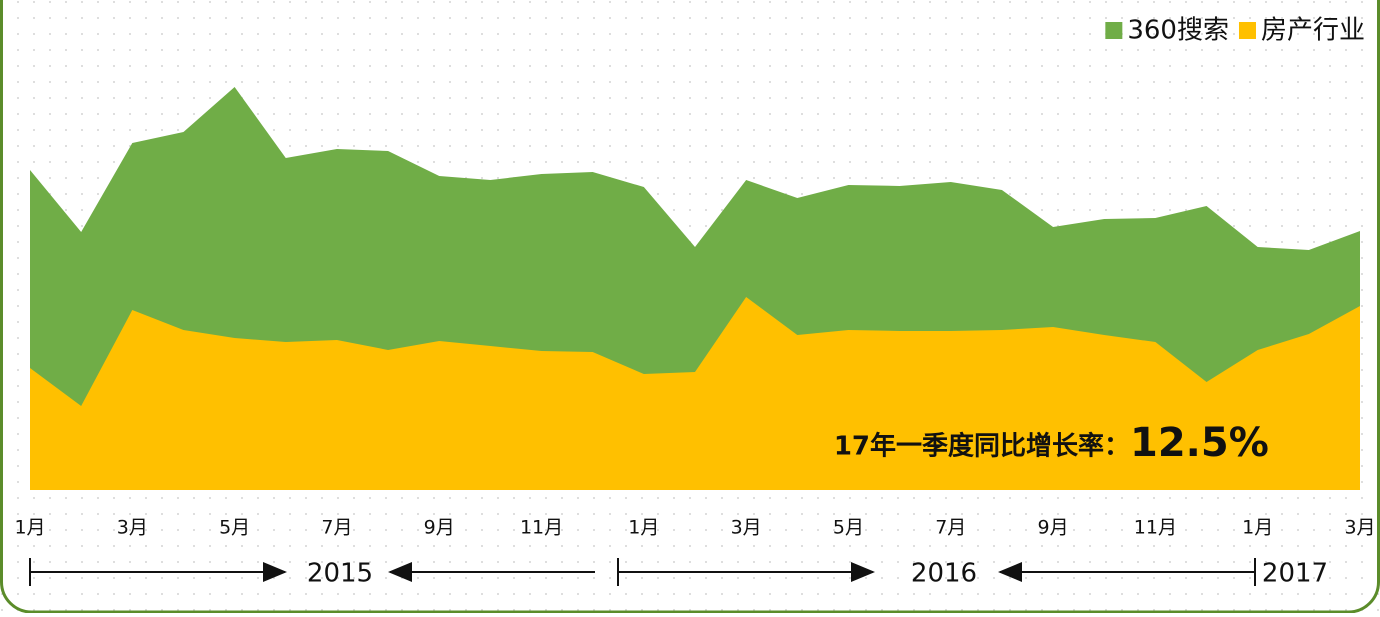 The image size is (1380, 617). What do you see at coordinates (1178, 31) in the screenshot?
I see `legend-label: 360搜索` at bounding box center [1178, 31].